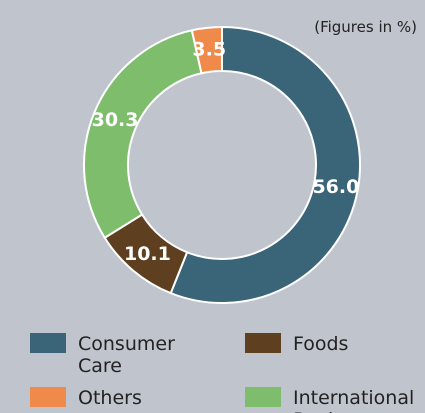 The width and height of the screenshot is (425, 413). I want to click on legend-label: Foods, so click(321, 344).